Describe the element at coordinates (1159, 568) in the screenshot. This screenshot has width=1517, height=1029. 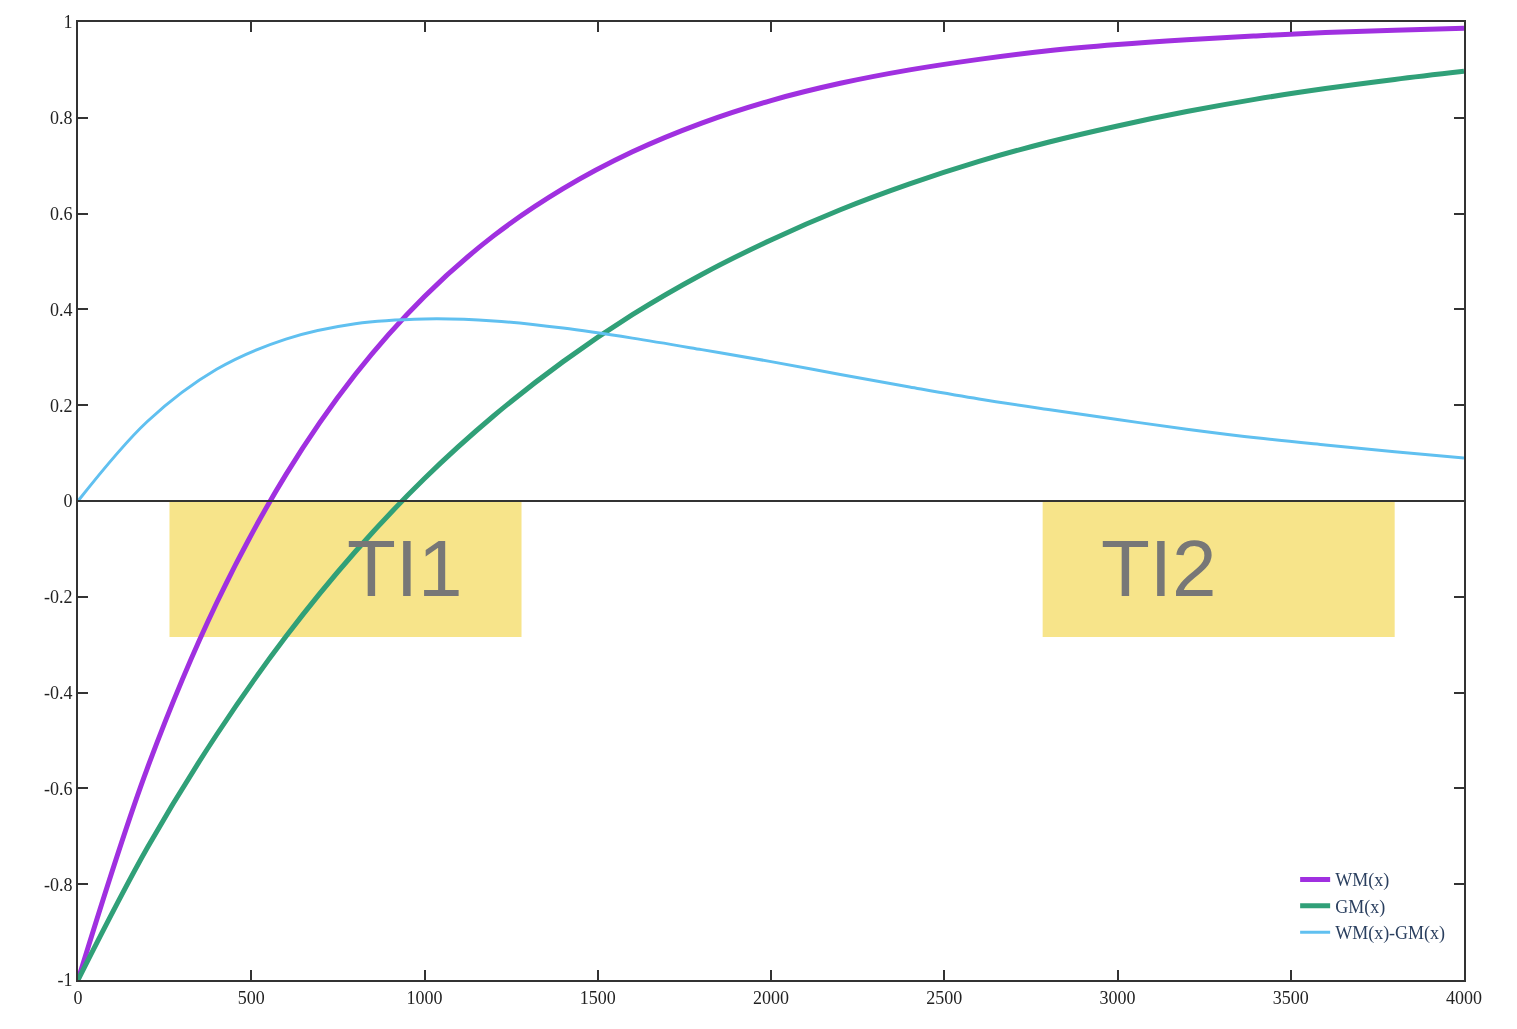
I see `annotation: TI2` at that location.